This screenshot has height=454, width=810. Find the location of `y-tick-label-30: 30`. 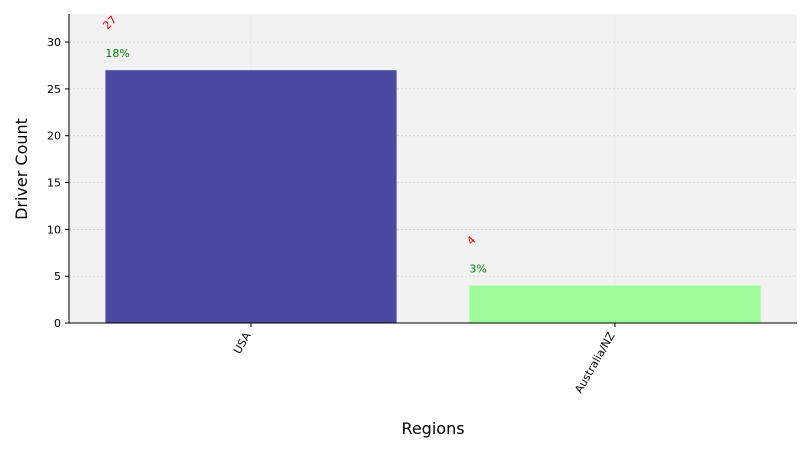

y-tick-label-30: 30 is located at coordinates (54, 42).